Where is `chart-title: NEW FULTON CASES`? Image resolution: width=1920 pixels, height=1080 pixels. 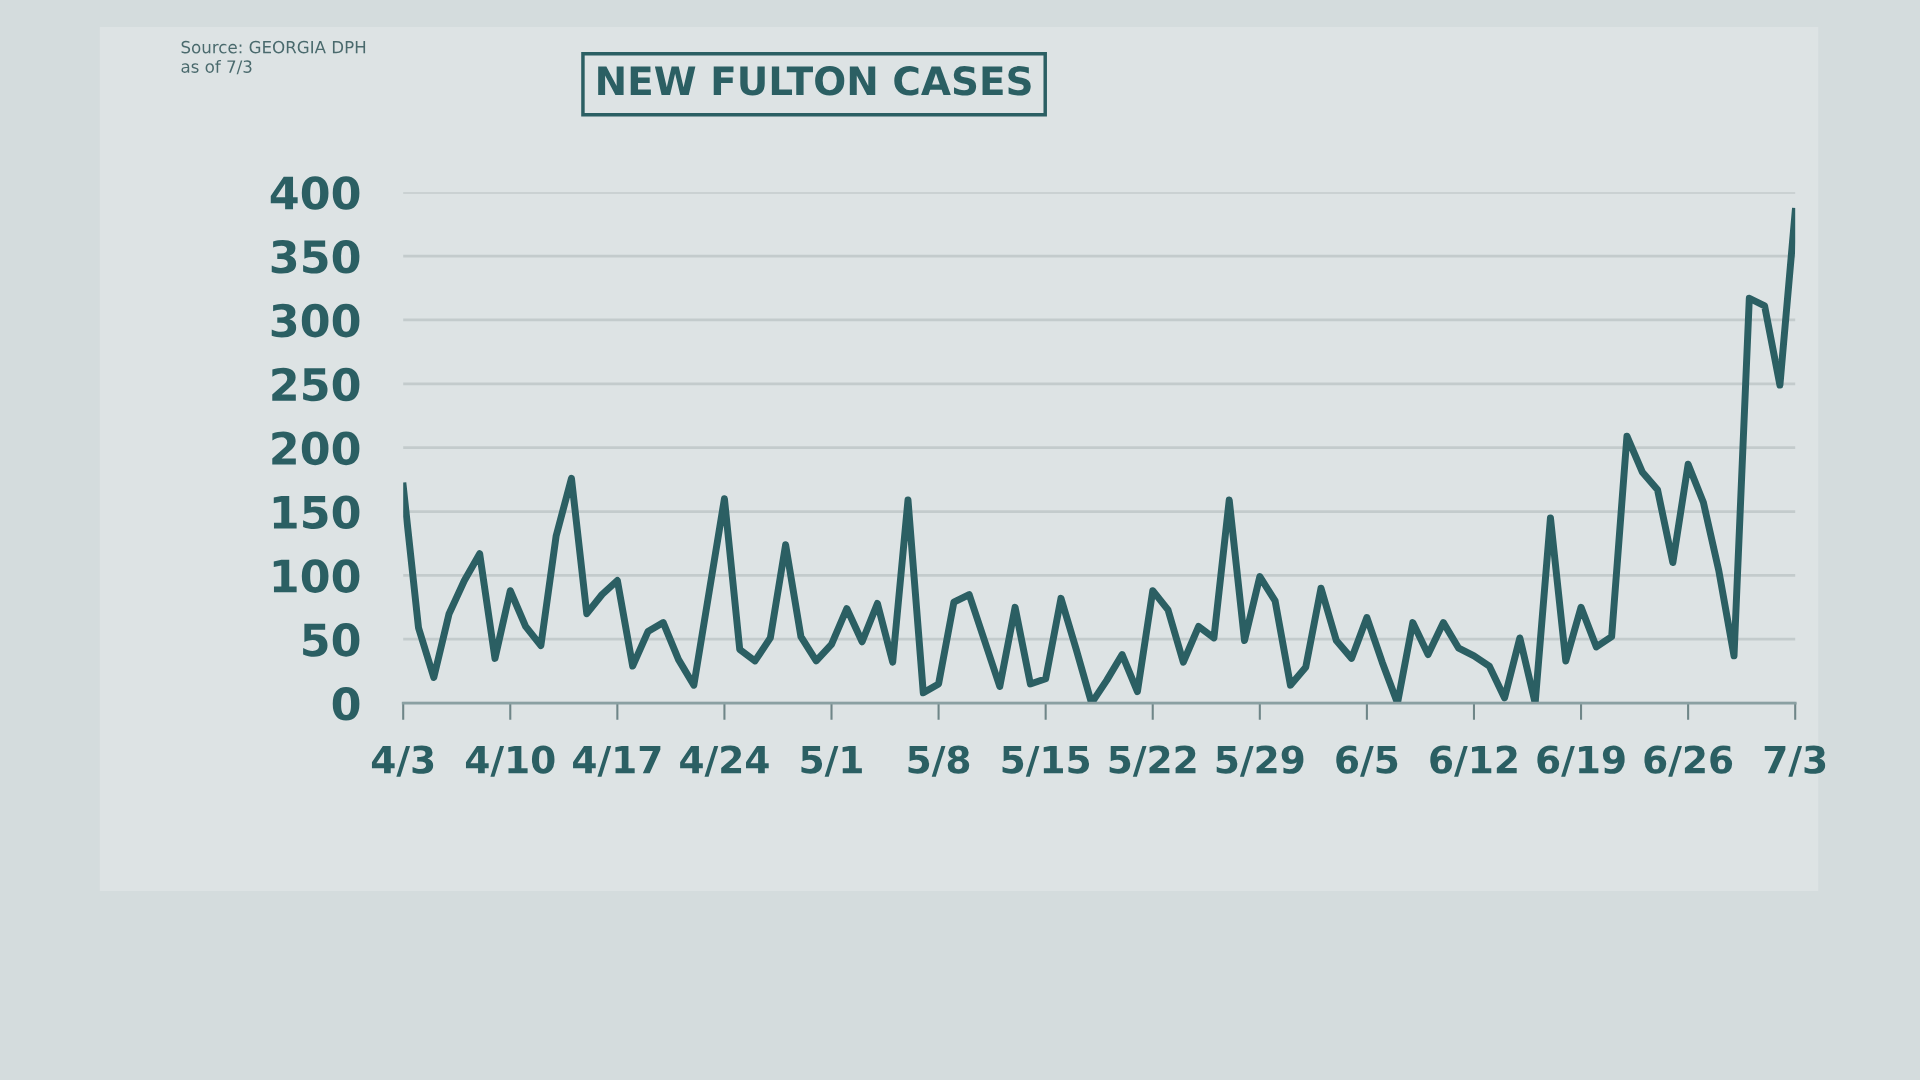 chart-title: NEW FULTON CASES is located at coordinates (814, 81).